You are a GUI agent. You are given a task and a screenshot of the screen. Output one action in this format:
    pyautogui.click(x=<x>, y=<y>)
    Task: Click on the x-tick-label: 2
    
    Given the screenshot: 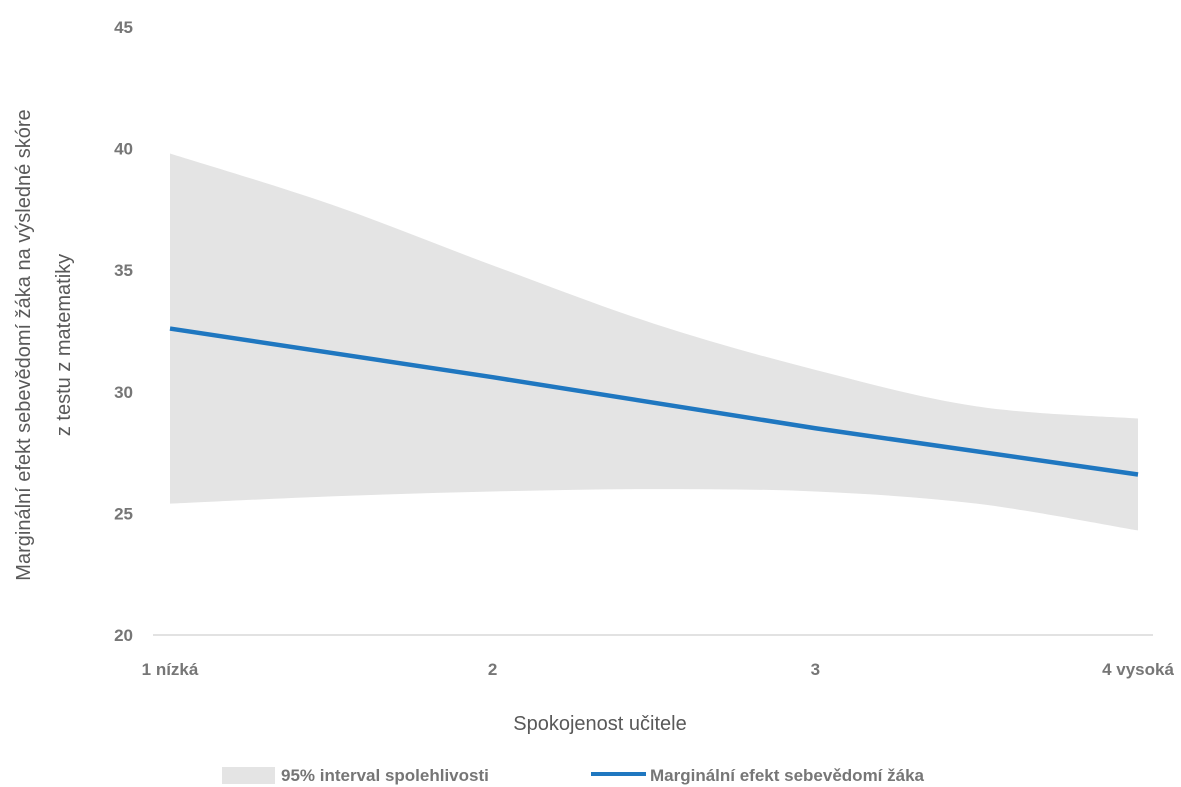 What is the action you would take?
    pyautogui.click(x=492, y=669)
    